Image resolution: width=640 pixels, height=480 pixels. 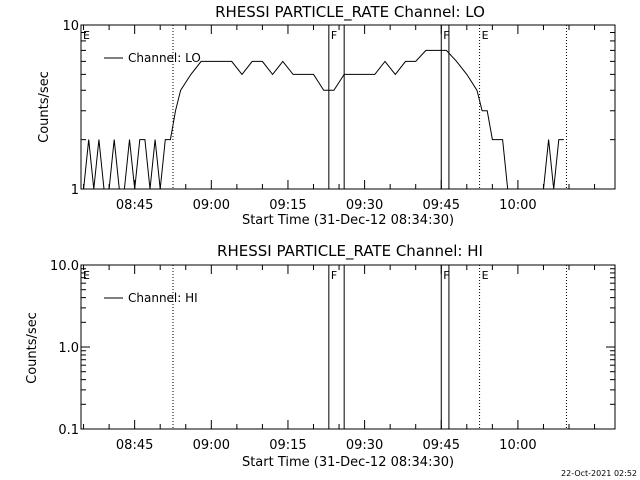 What do you see at coordinates (164, 58) in the screenshot?
I see `legend-label: Channel: LO` at bounding box center [164, 58].